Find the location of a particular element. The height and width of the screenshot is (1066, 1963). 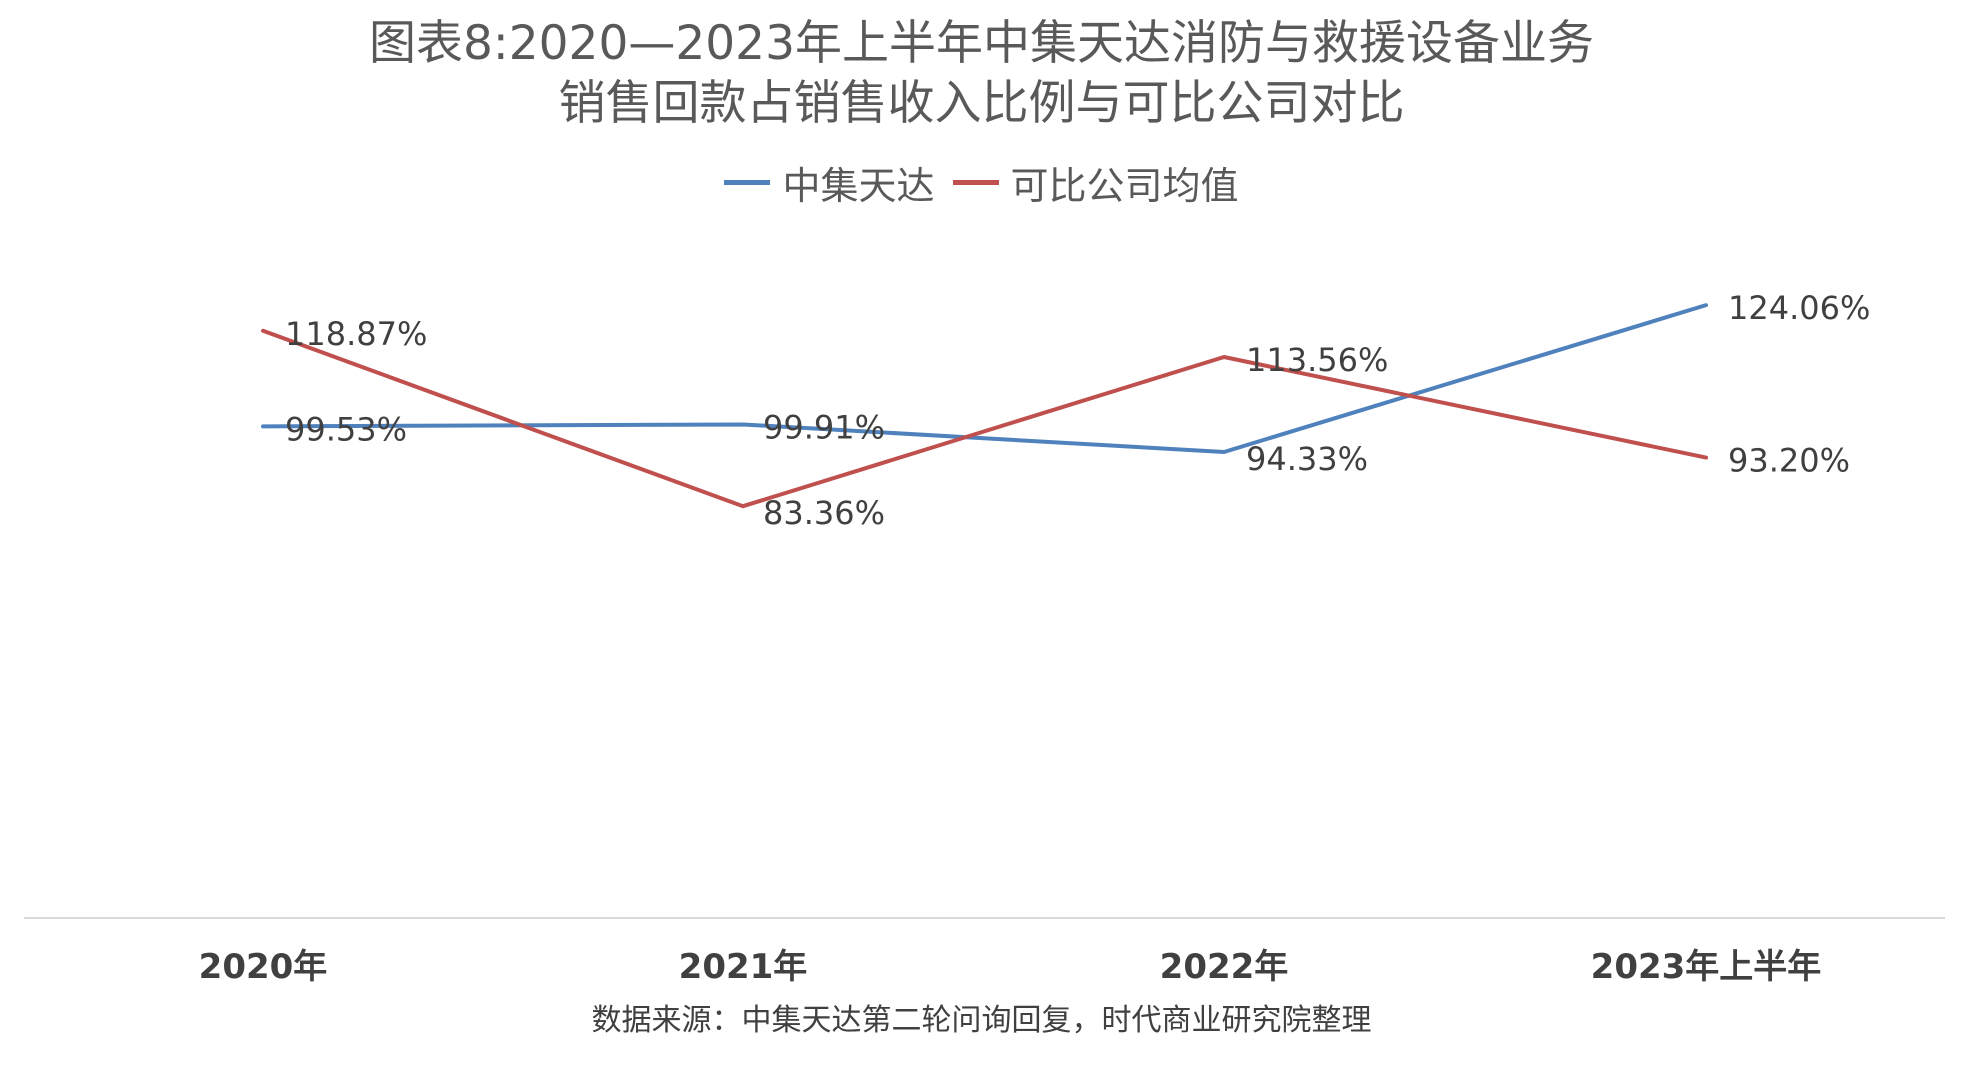

legend-item-series-2: 可比公司均值 is located at coordinates (1095, 182).